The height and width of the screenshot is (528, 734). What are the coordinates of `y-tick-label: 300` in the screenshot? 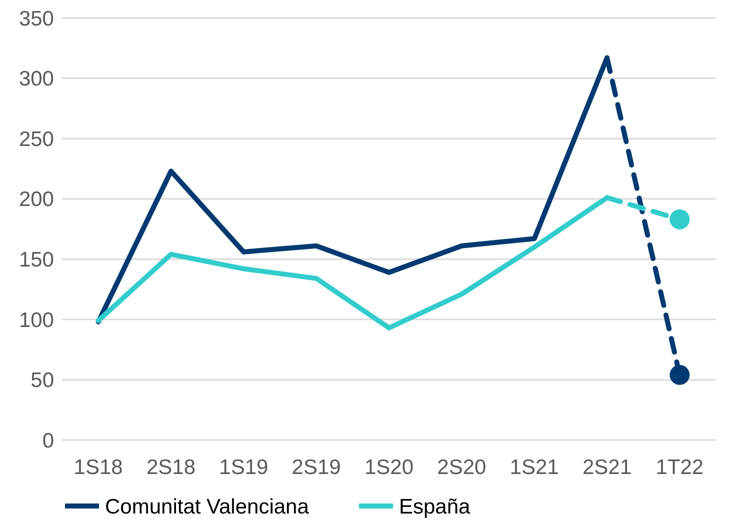 It's located at (36, 79).